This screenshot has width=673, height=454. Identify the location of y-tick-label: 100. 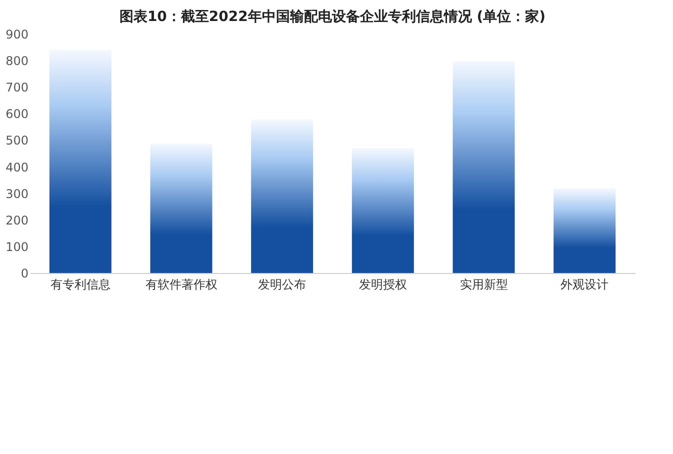
(17, 247).